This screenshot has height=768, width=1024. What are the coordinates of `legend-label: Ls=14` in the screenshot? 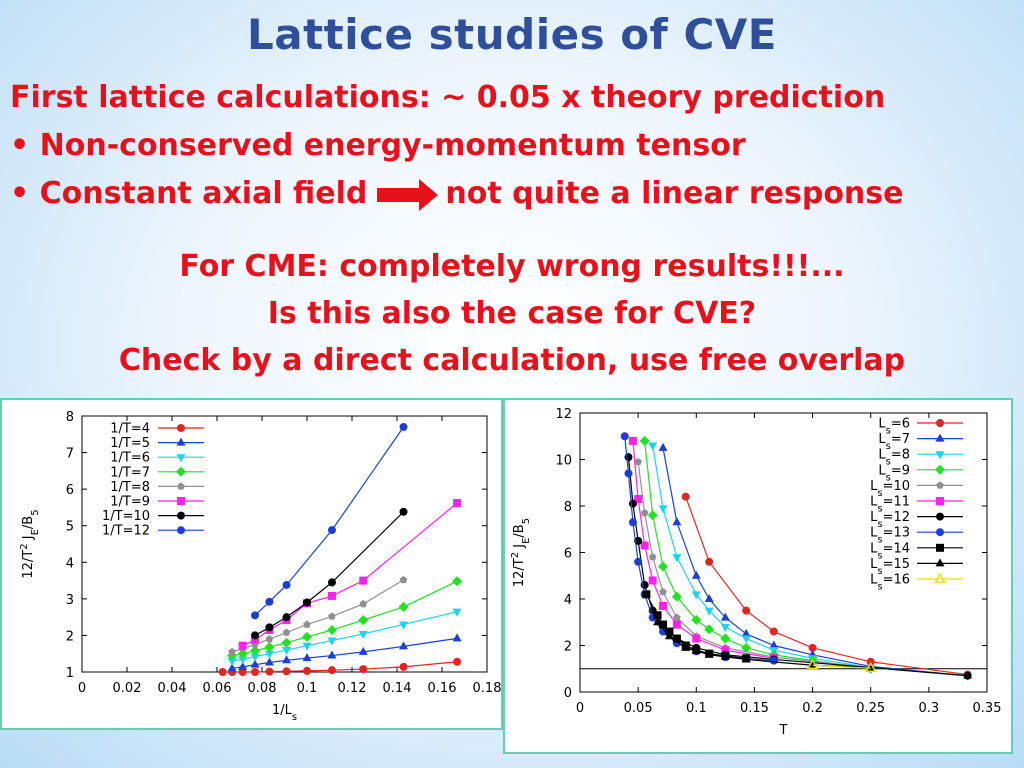 It's located at (890, 551).